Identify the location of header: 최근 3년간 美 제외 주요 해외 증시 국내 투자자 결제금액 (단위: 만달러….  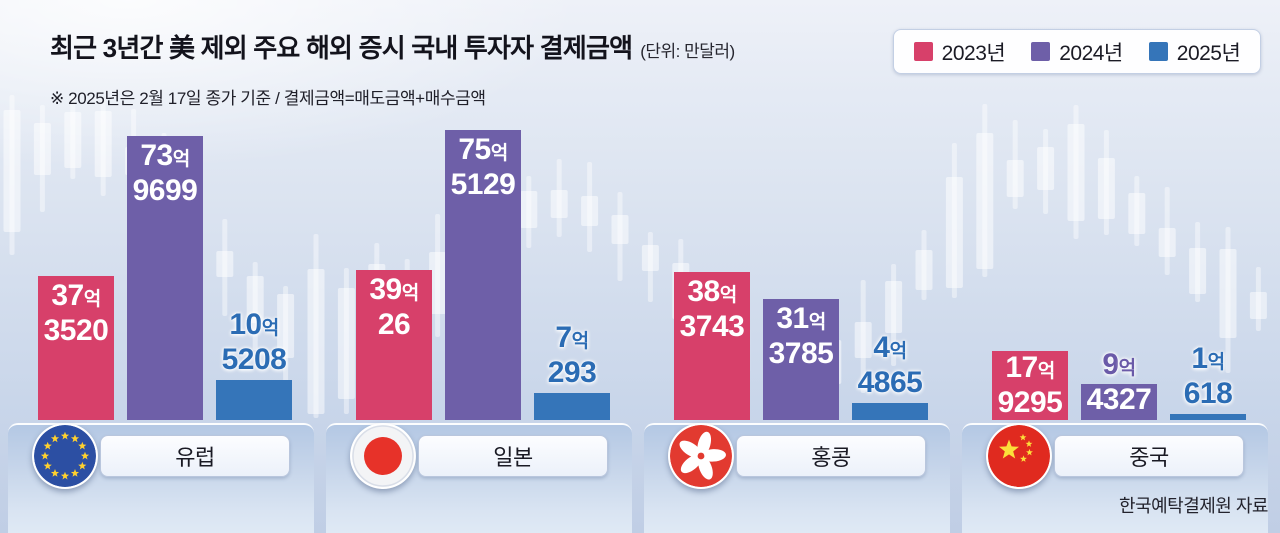
(392, 46).